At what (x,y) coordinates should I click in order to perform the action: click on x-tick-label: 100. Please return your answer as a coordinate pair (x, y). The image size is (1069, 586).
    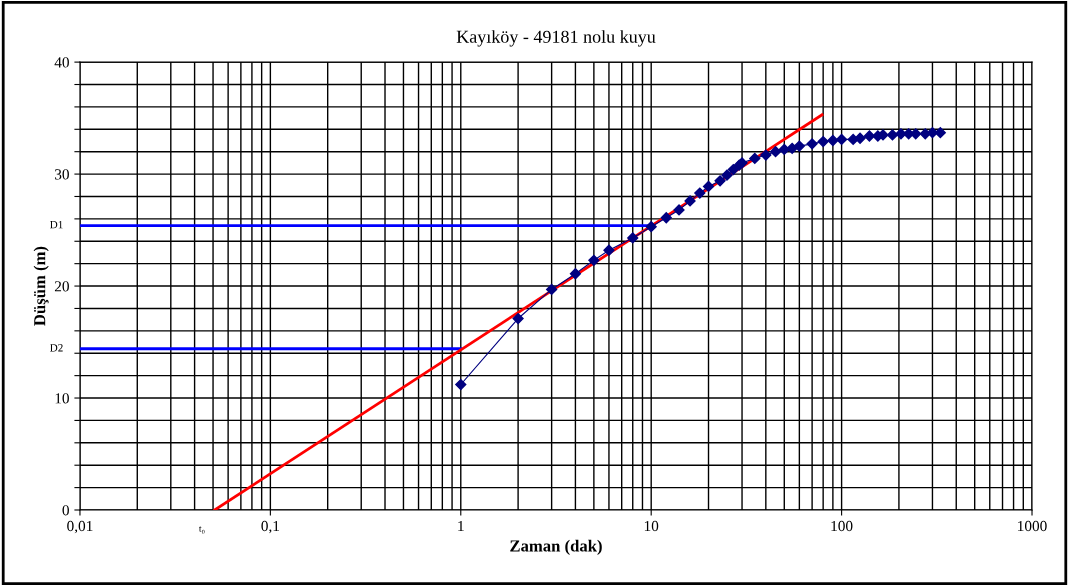
    Looking at the image, I should click on (842, 526).